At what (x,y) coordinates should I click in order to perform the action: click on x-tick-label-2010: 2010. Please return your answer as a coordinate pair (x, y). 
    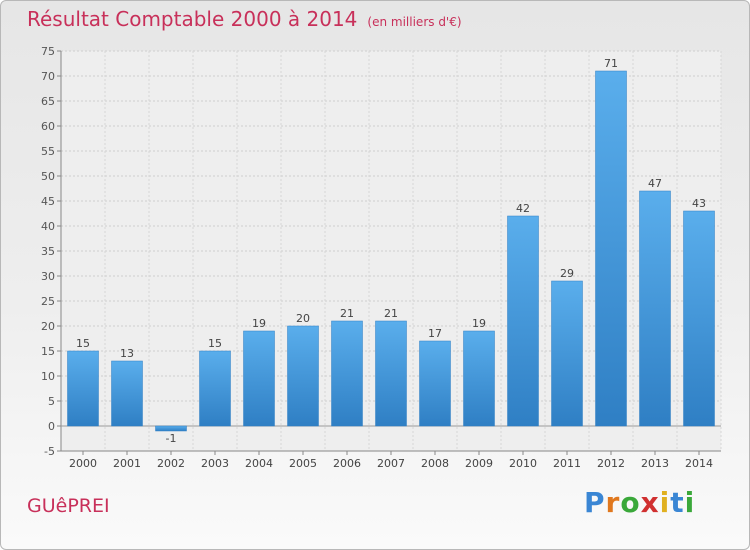
    Looking at the image, I should click on (523, 463).